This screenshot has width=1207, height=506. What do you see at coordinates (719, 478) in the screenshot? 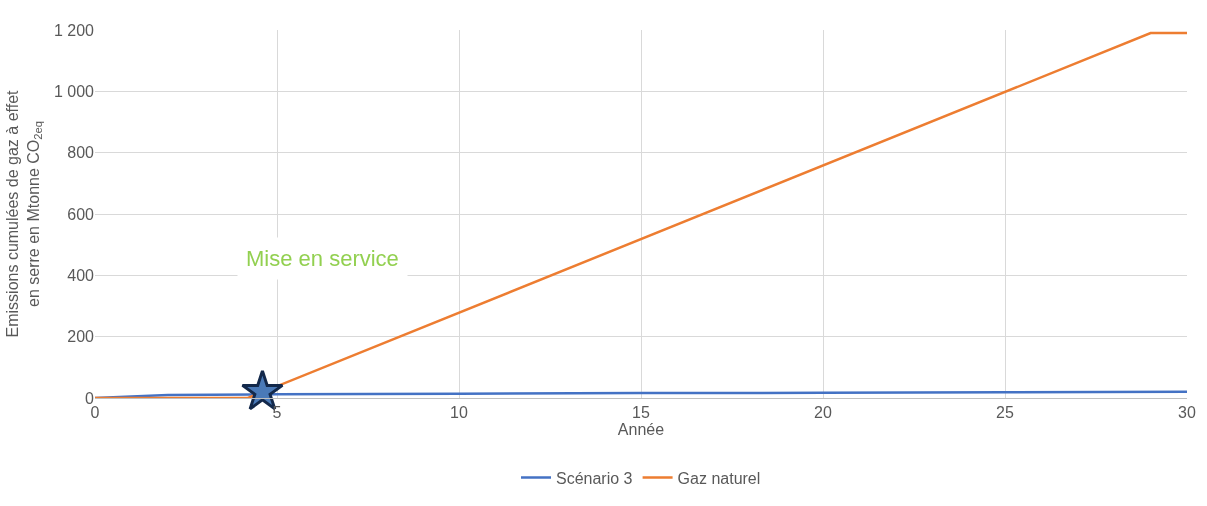
I see `legend-label: Gaz naturel` at bounding box center [719, 478].